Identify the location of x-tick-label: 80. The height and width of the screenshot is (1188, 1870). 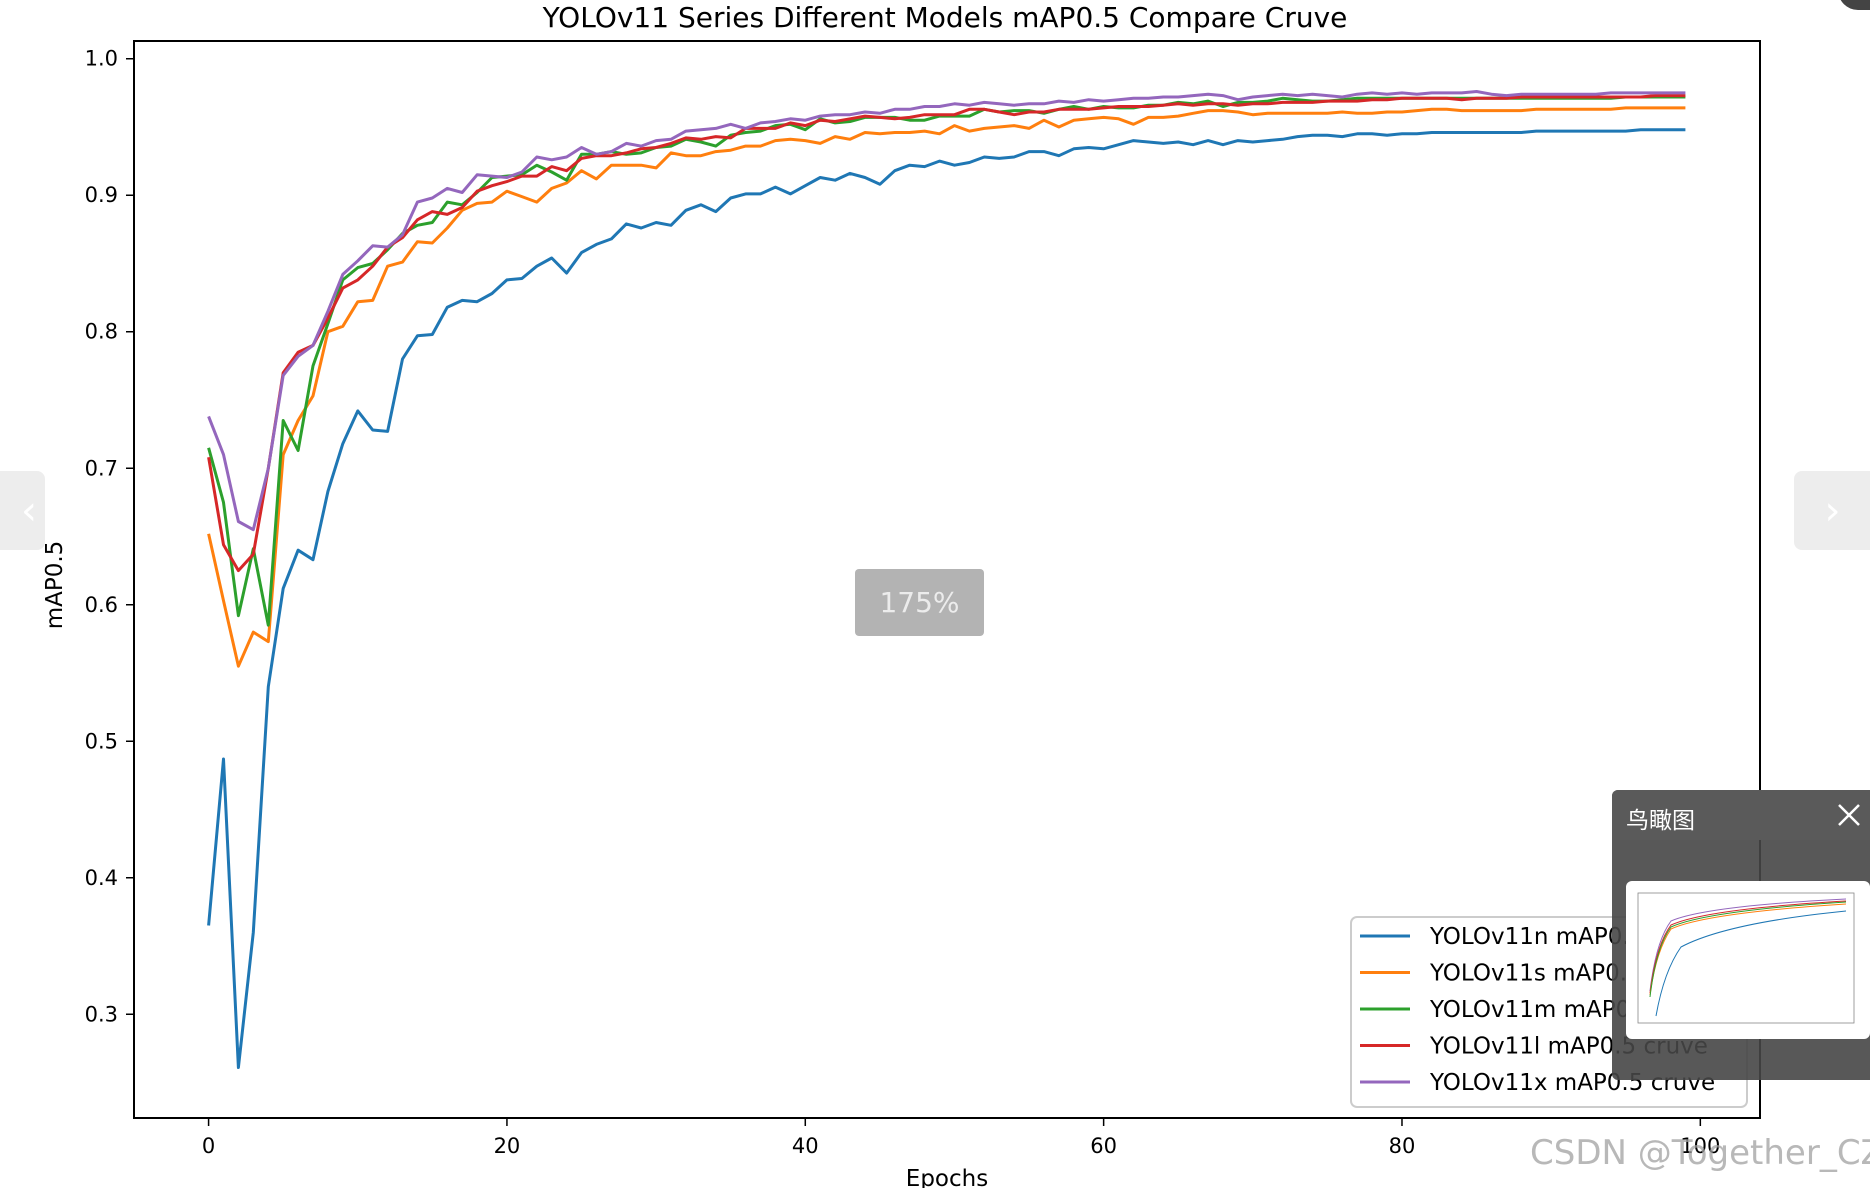
(1402, 1146).